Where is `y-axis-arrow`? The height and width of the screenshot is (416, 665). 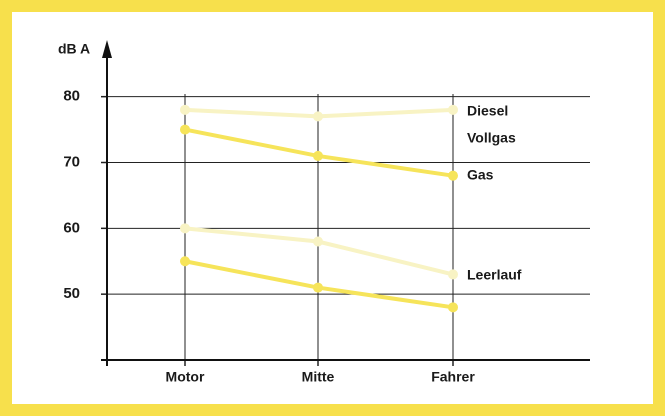
y-axis-arrow is located at coordinates (107, 49).